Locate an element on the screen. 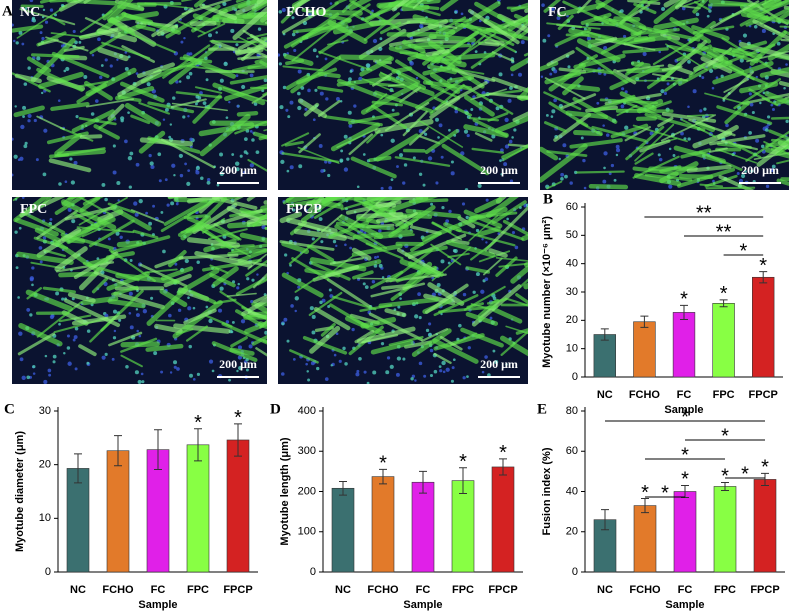 This screenshot has height=612, width=789. image-label: FPC is located at coordinates (33, 209).